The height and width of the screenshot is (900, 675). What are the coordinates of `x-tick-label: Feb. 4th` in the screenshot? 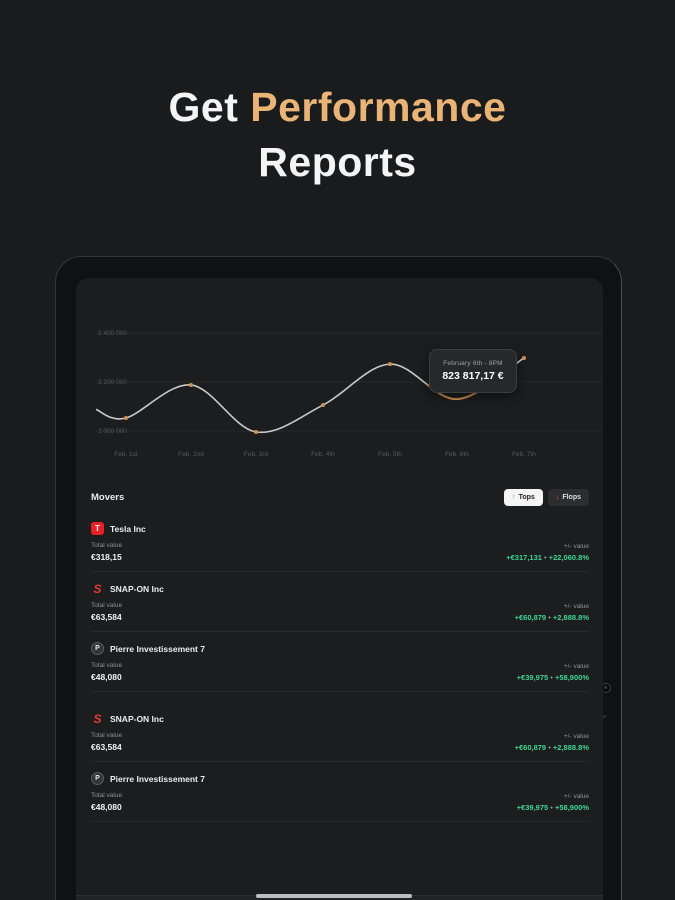 It's located at (323, 454).